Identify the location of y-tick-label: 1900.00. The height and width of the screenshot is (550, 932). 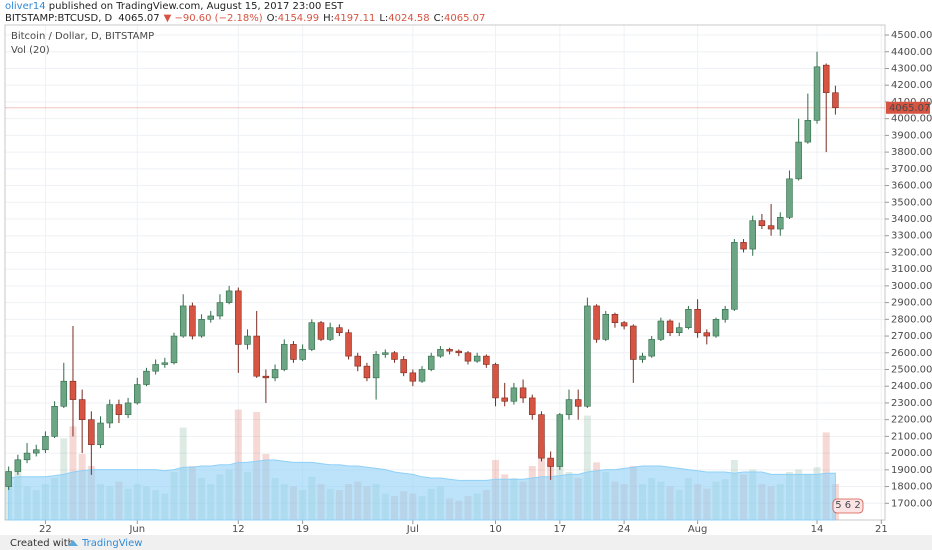
(911, 470).